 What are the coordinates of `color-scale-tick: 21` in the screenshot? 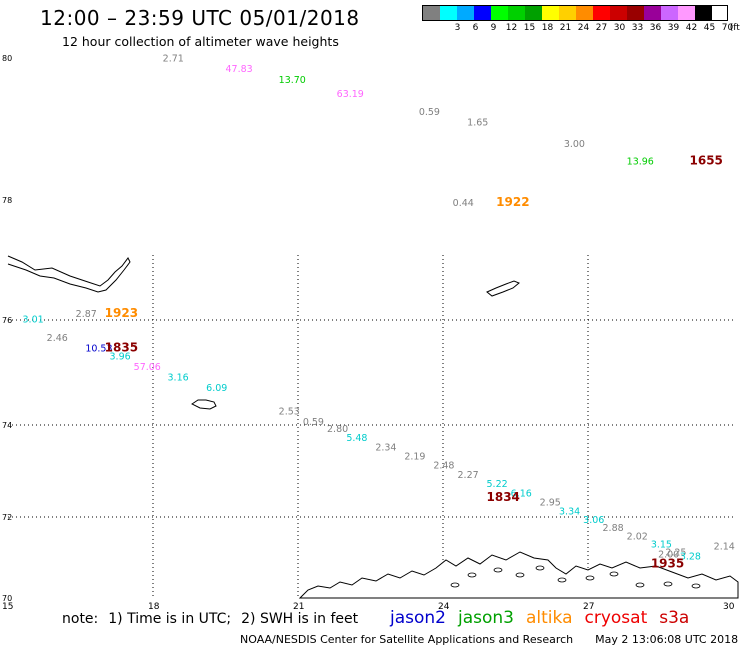 It's located at (565, 28).